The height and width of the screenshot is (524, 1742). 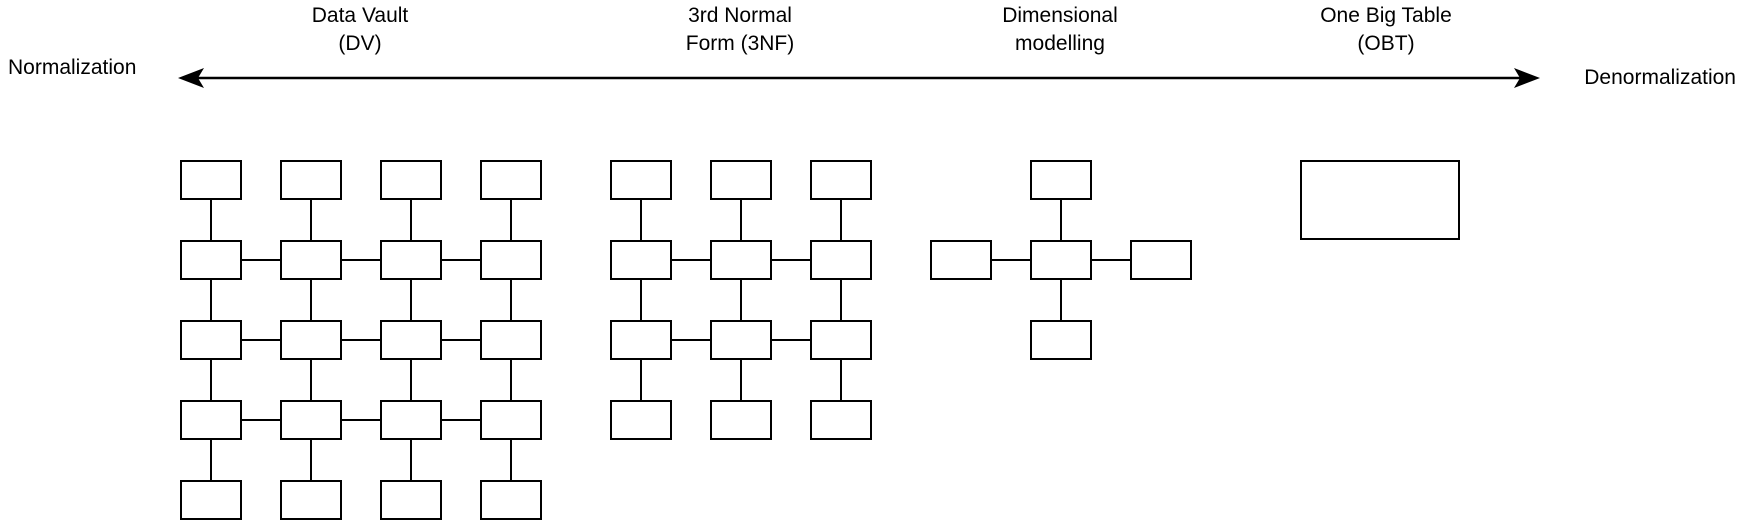 I want to click on label-one-big-table-line2: (OBT), so click(x=1386, y=43).